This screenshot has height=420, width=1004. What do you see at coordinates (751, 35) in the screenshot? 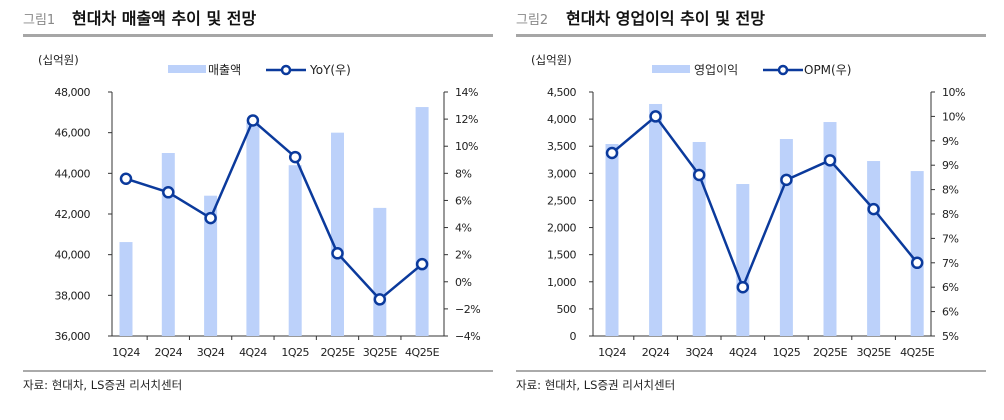
I see `title-rule` at bounding box center [751, 35].